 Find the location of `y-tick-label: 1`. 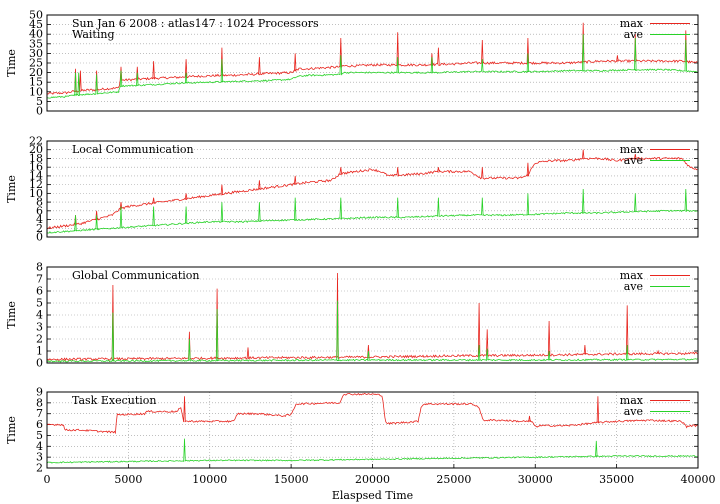

y-tick-label: 1 is located at coordinates (39, 351).